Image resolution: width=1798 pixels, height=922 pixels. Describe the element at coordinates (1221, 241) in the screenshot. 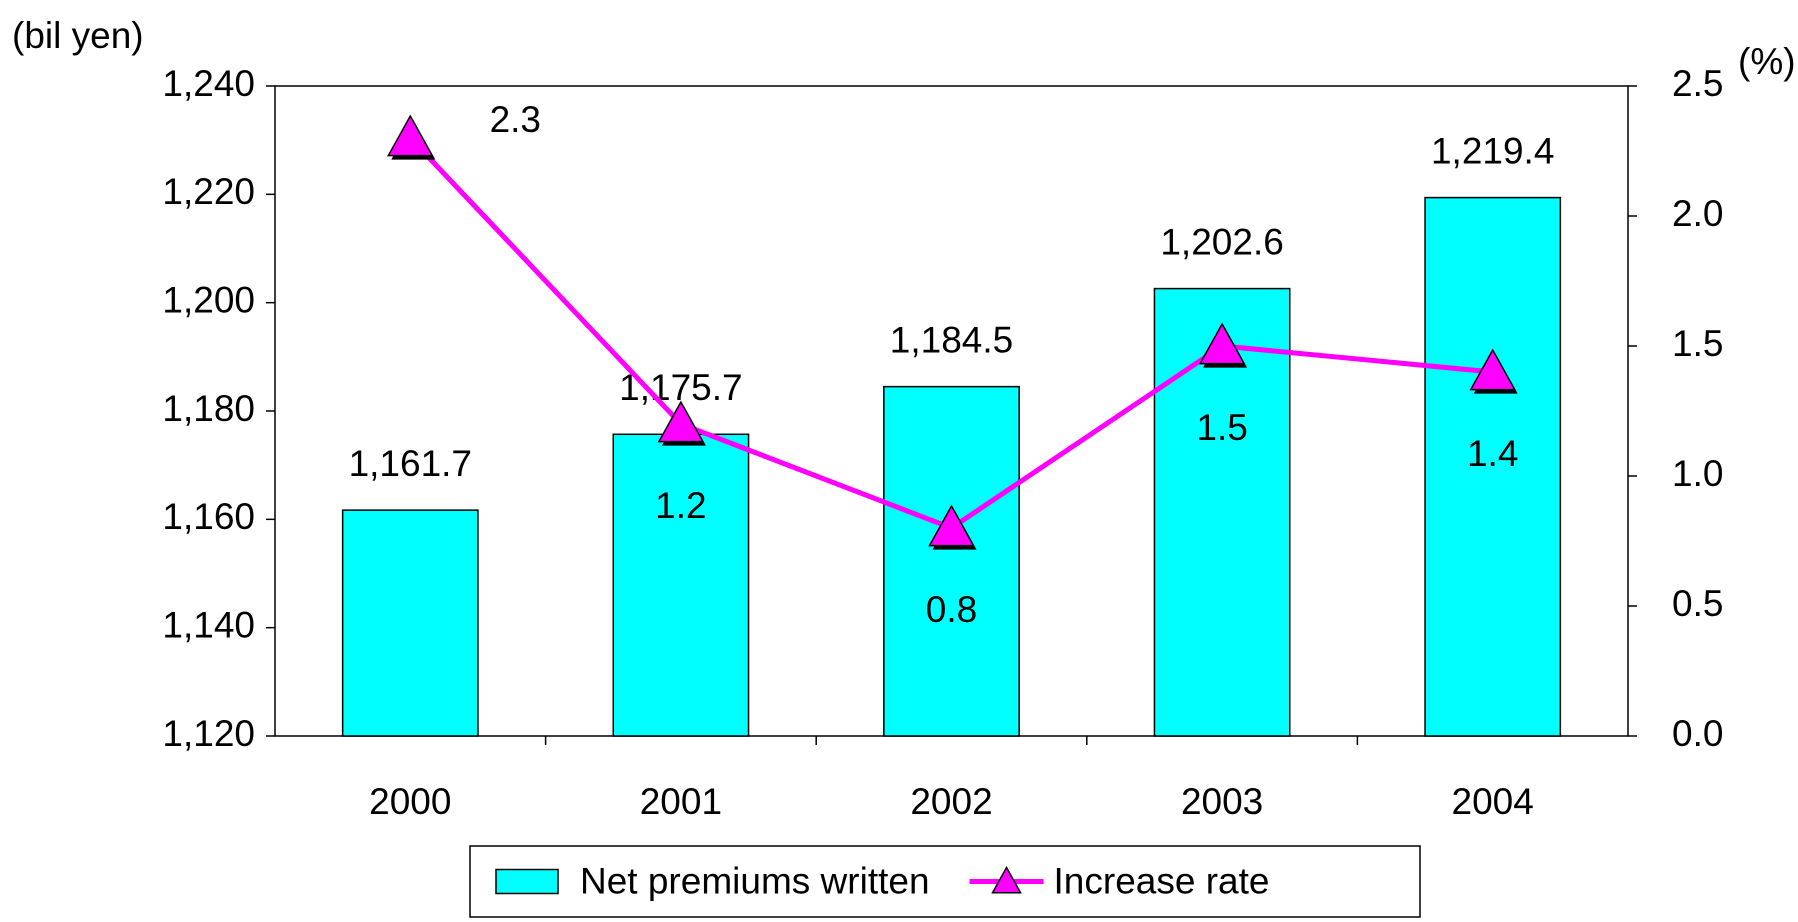

I see `bar-value-label: 1,202.6` at that location.